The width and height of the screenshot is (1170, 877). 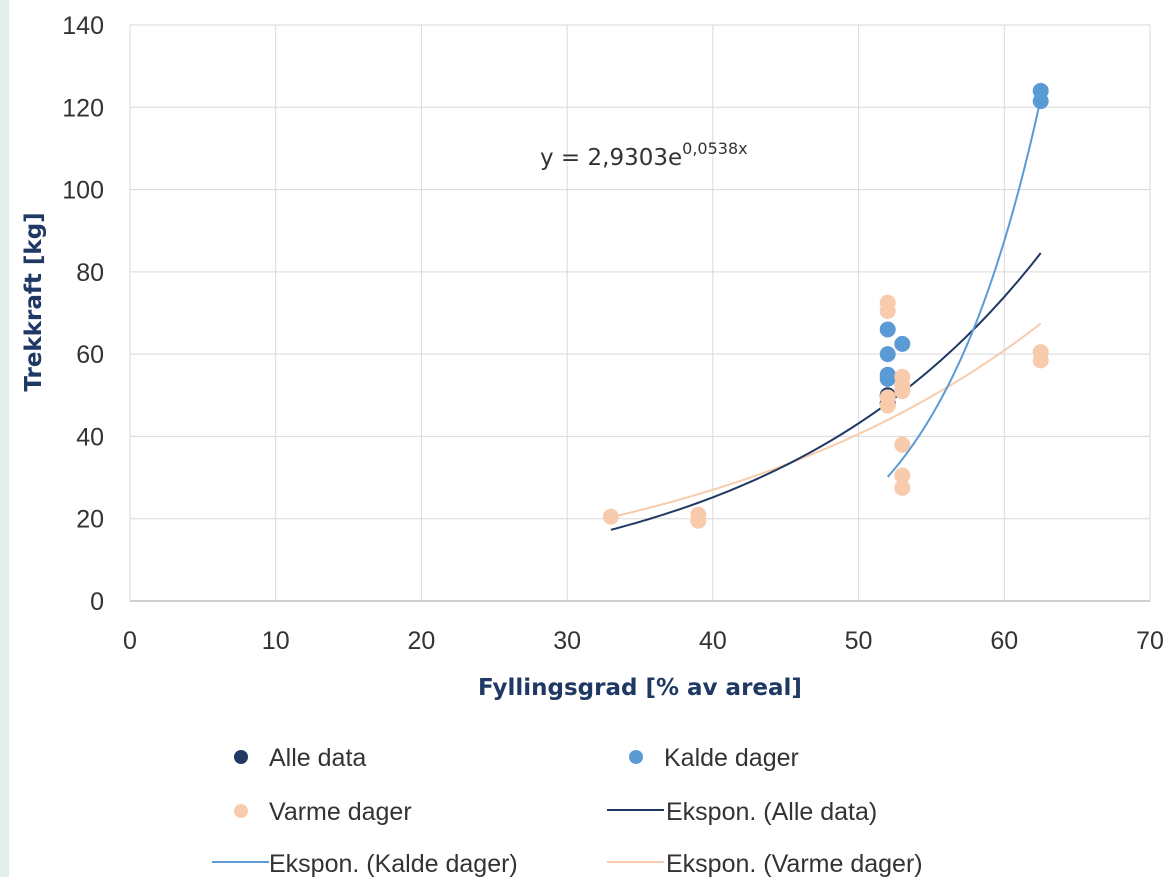 What do you see at coordinates (794, 863) in the screenshot?
I see `legend-label-ekspon-varme-dager: Ekspon. (Varme dager)` at bounding box center [794, 863].